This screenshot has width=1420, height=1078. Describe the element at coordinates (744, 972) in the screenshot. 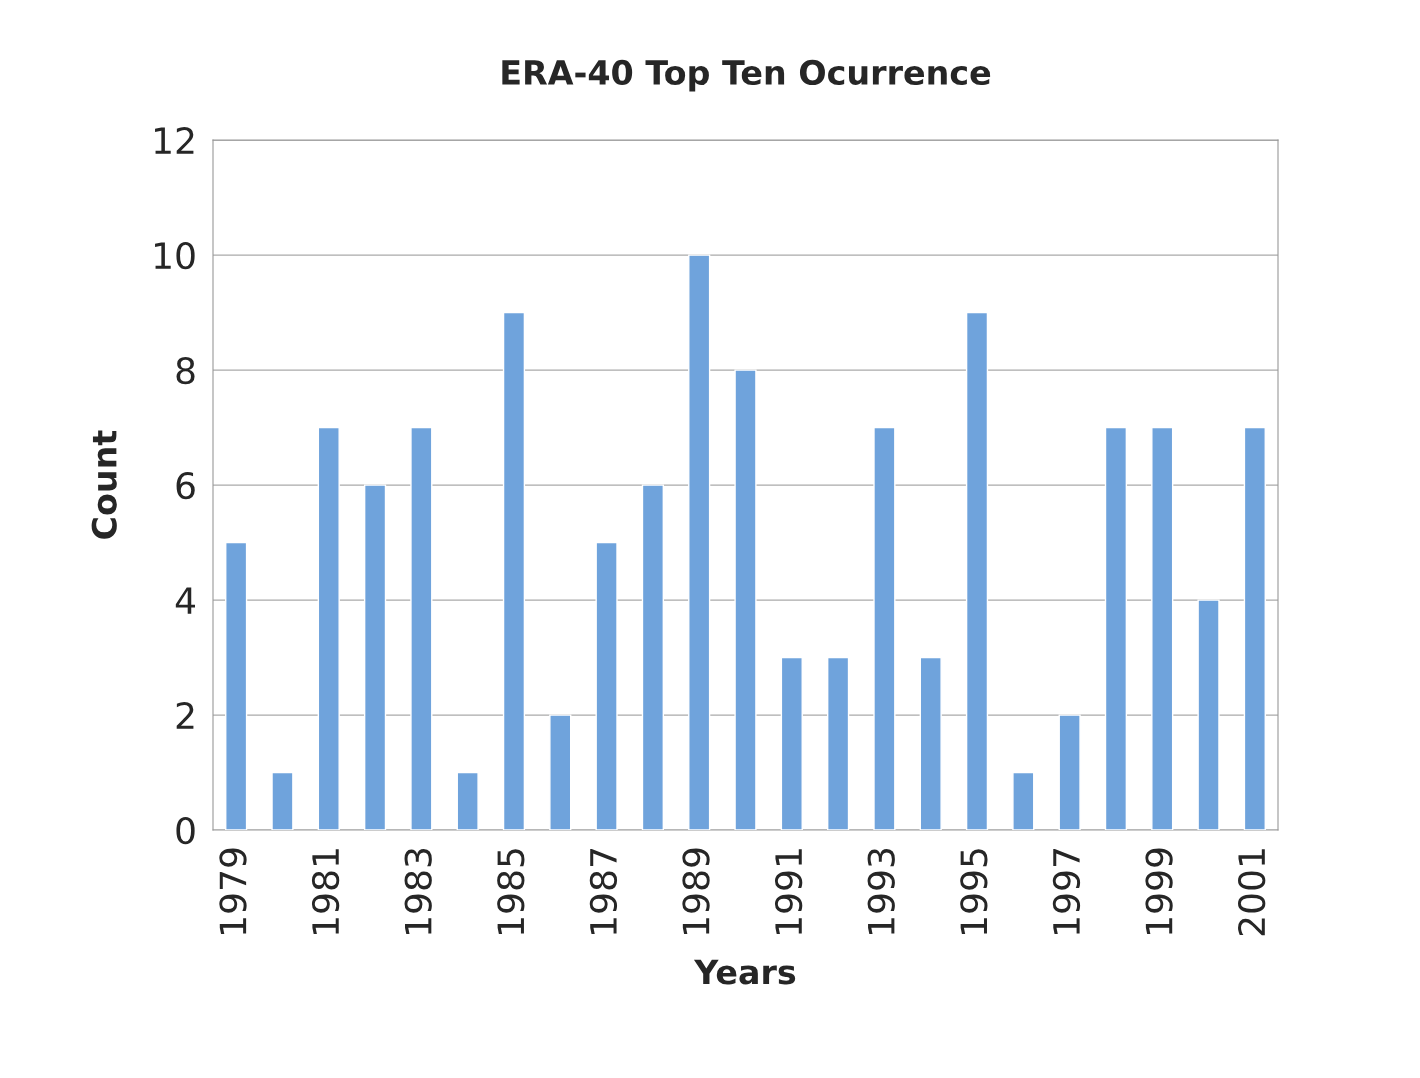

I see `x-axis-title: Years` at that location.